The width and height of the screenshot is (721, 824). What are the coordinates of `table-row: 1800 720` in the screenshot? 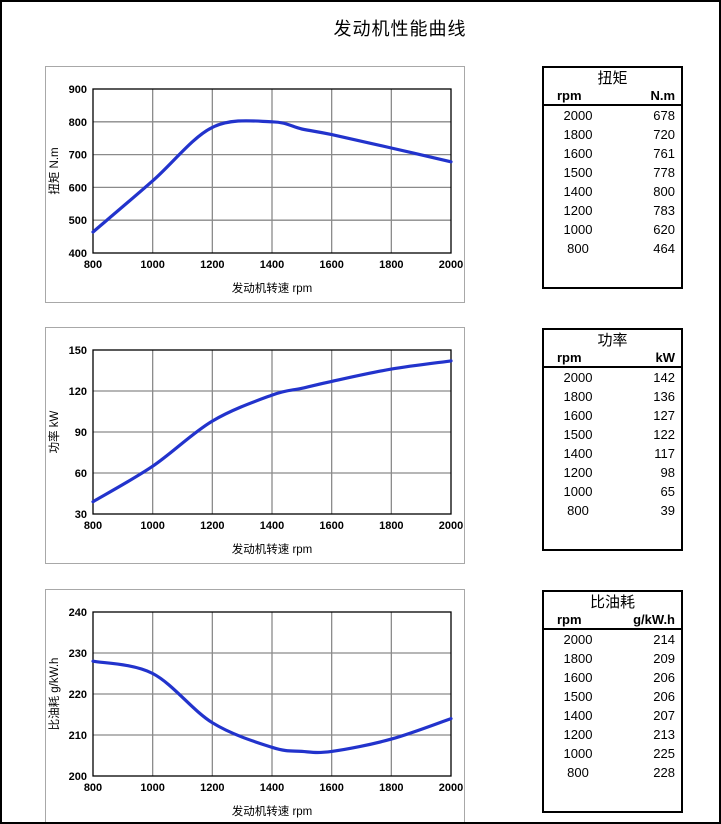 It's located at (612, 134).